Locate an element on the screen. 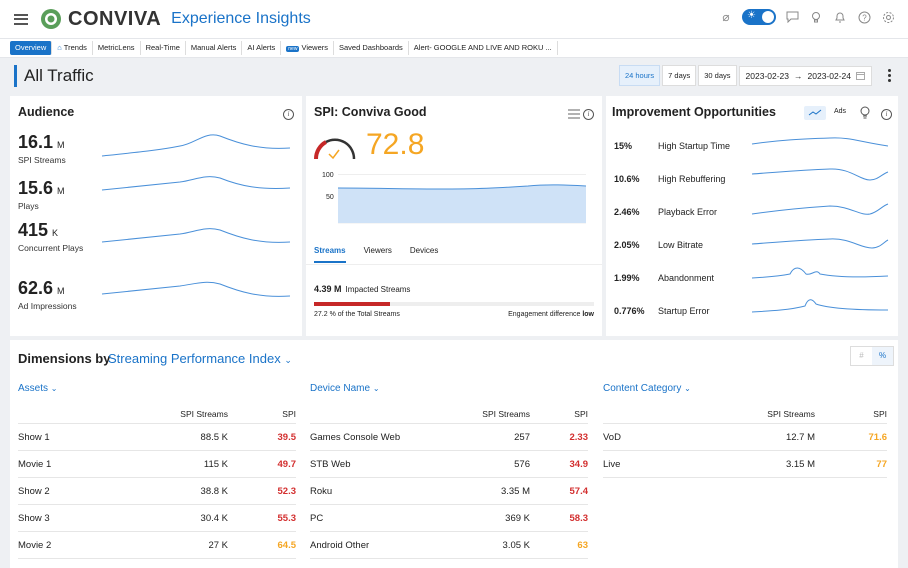 This screenshot has height=568, width=908. tab-manual-alerts: Manual Alerts is located at coordinates (214, 48).